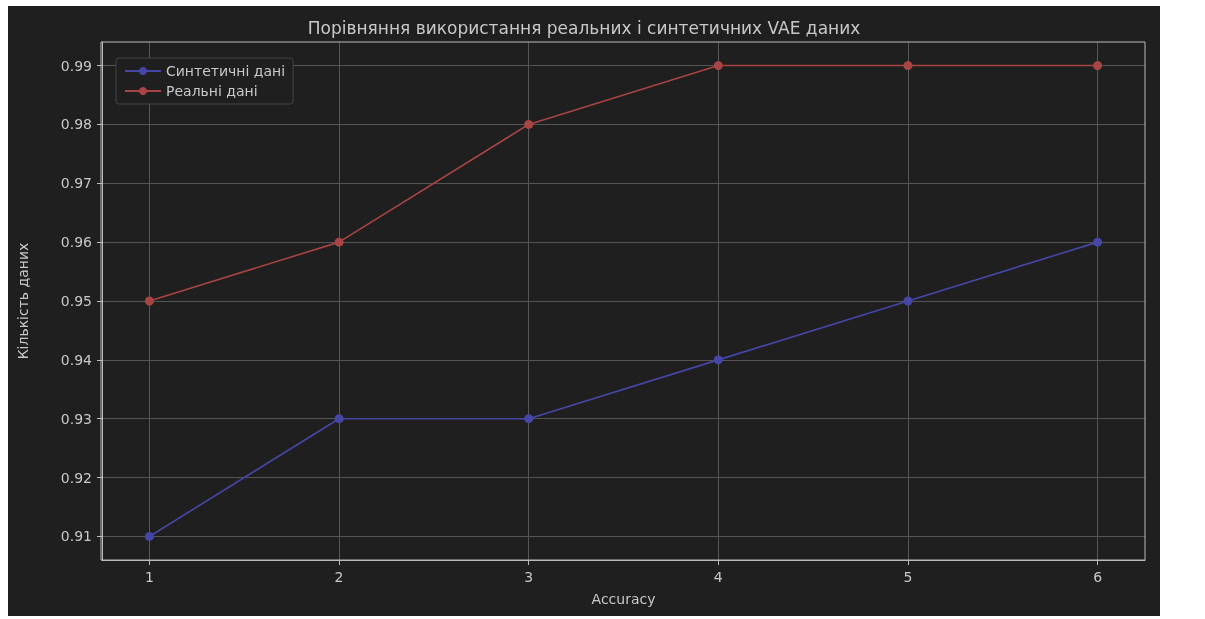  Describe the element at coordinates (76, 359) in the screenshot. I see `y-tick-label: 0.94` at that location.